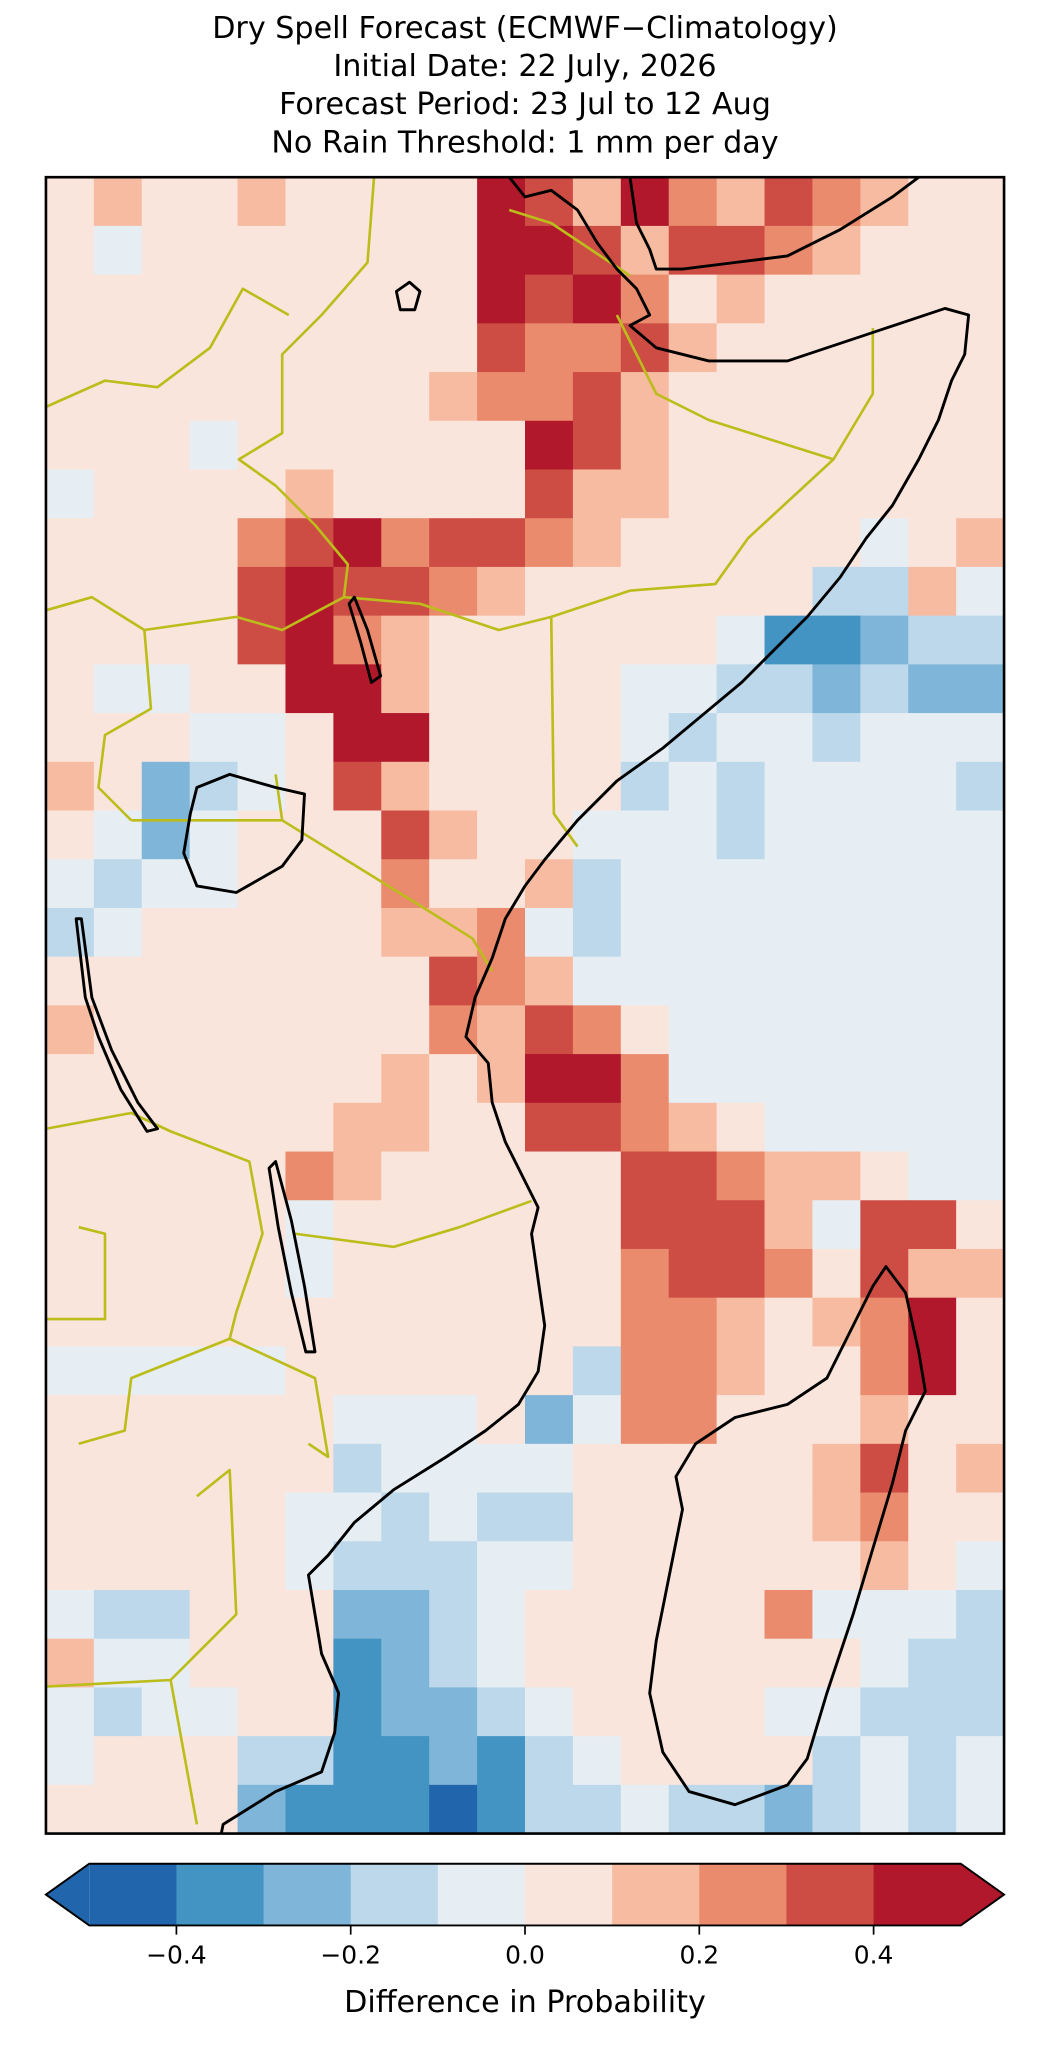 The image size is (1050, 2064). I want to click on lake-tana, so click(408, 296).